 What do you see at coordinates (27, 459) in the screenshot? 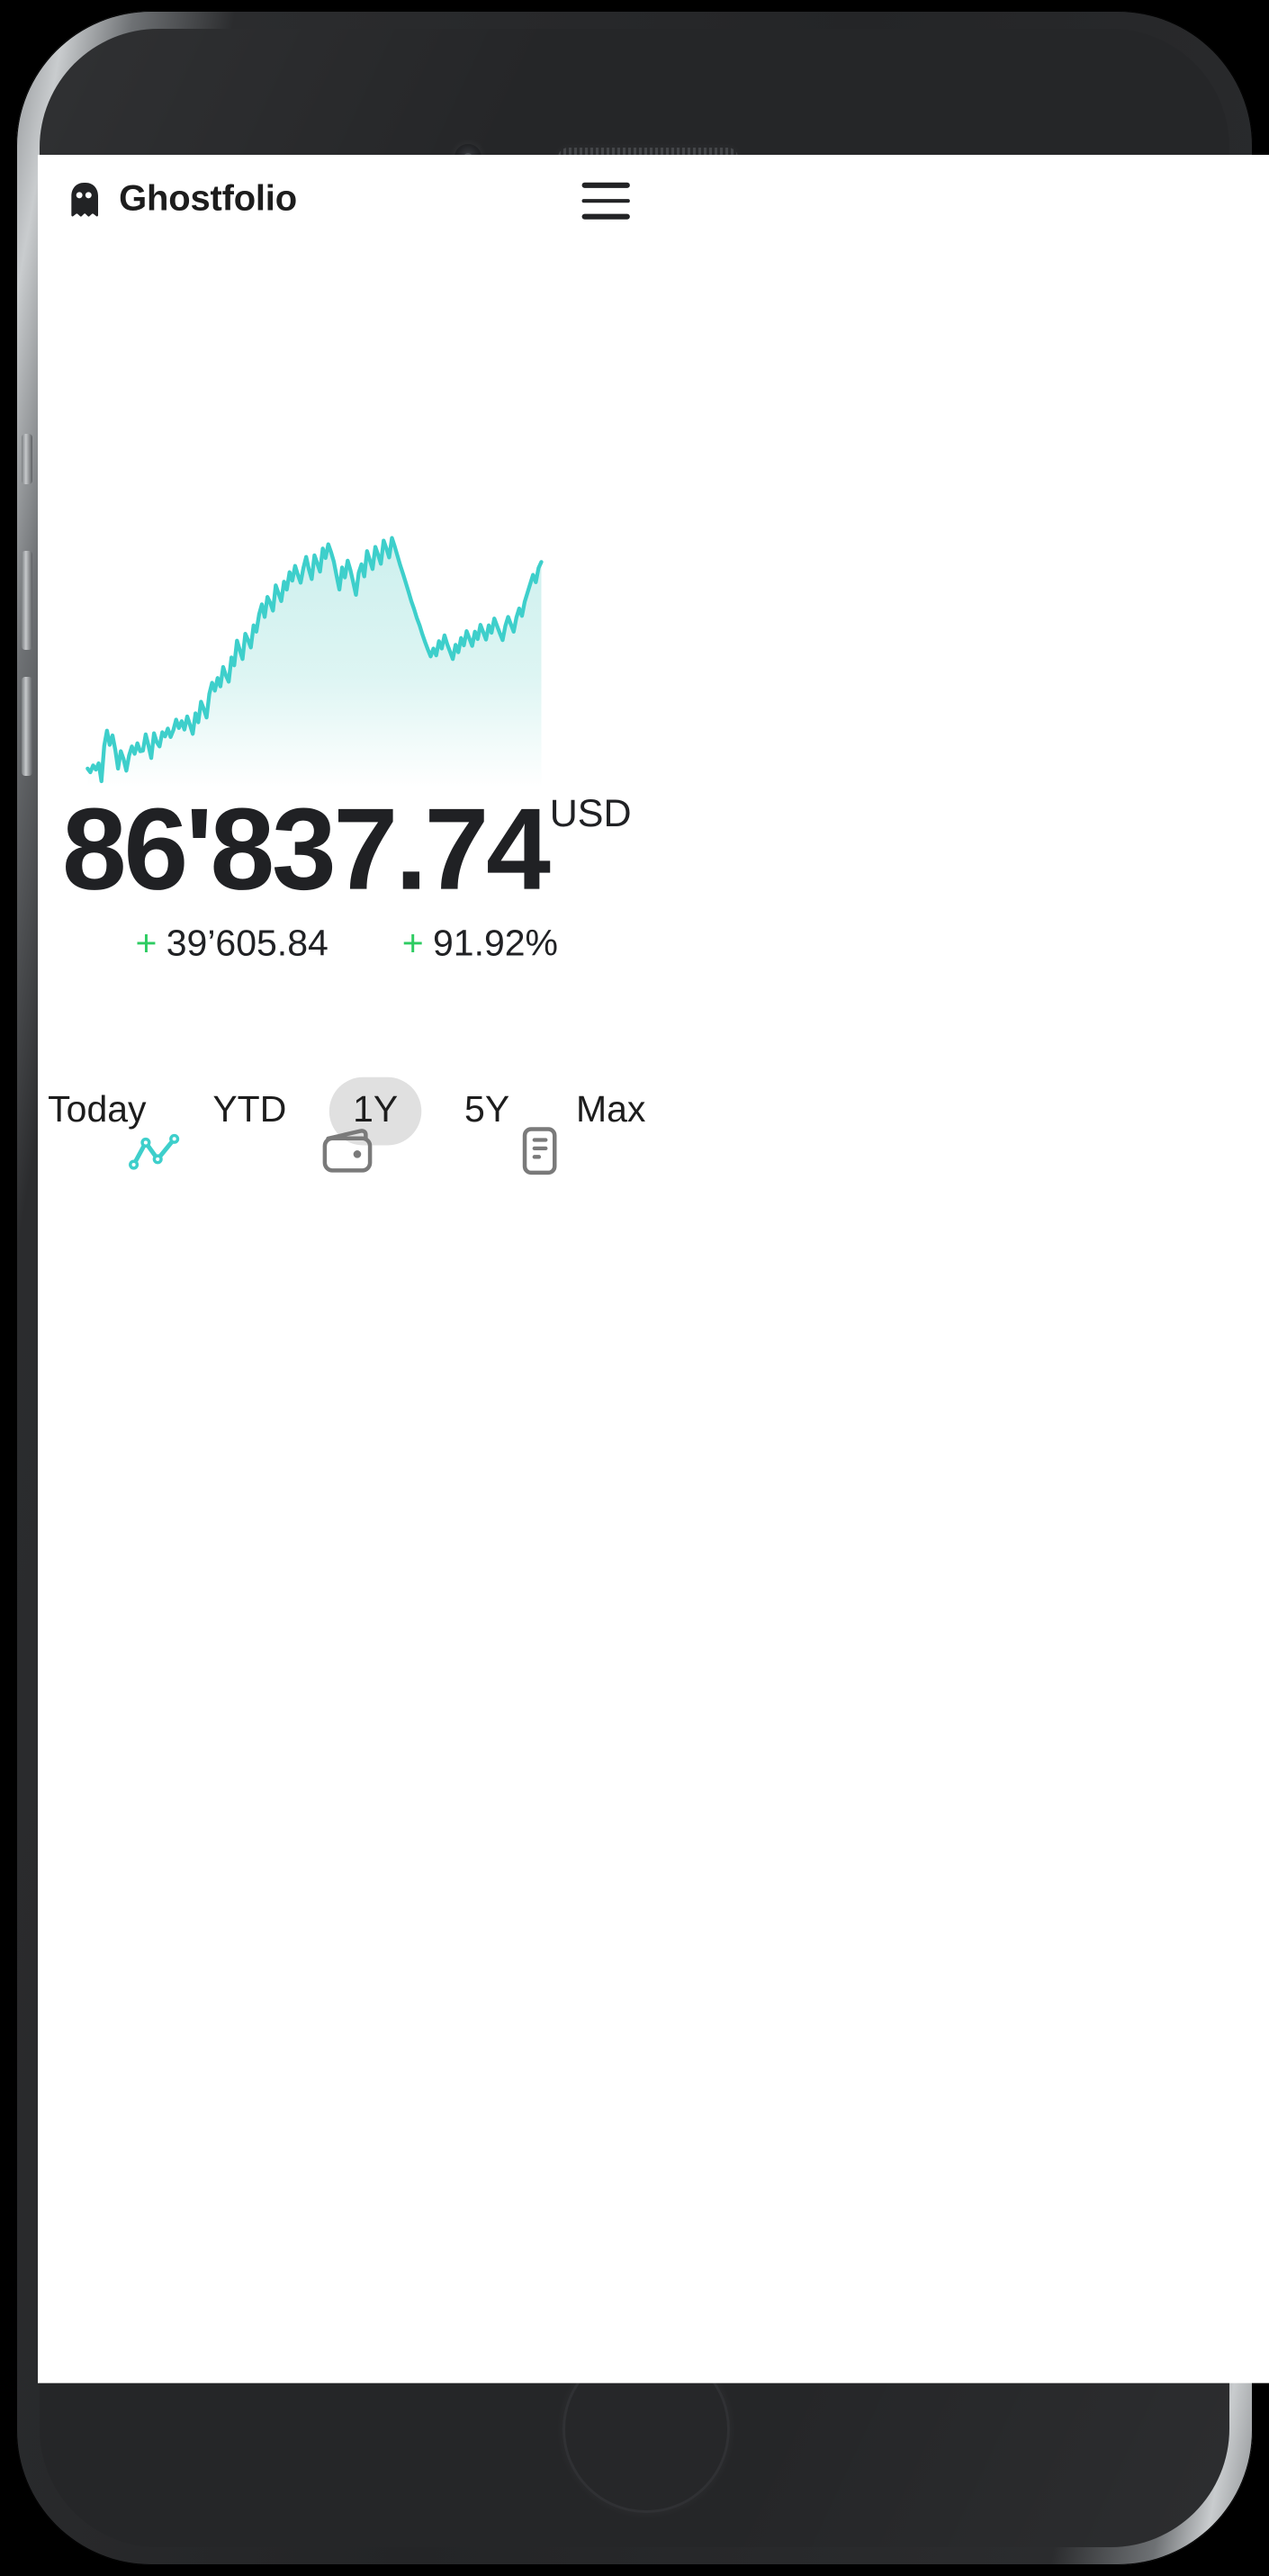
I see `mute-switch-button` at bounding box center [27, 459].